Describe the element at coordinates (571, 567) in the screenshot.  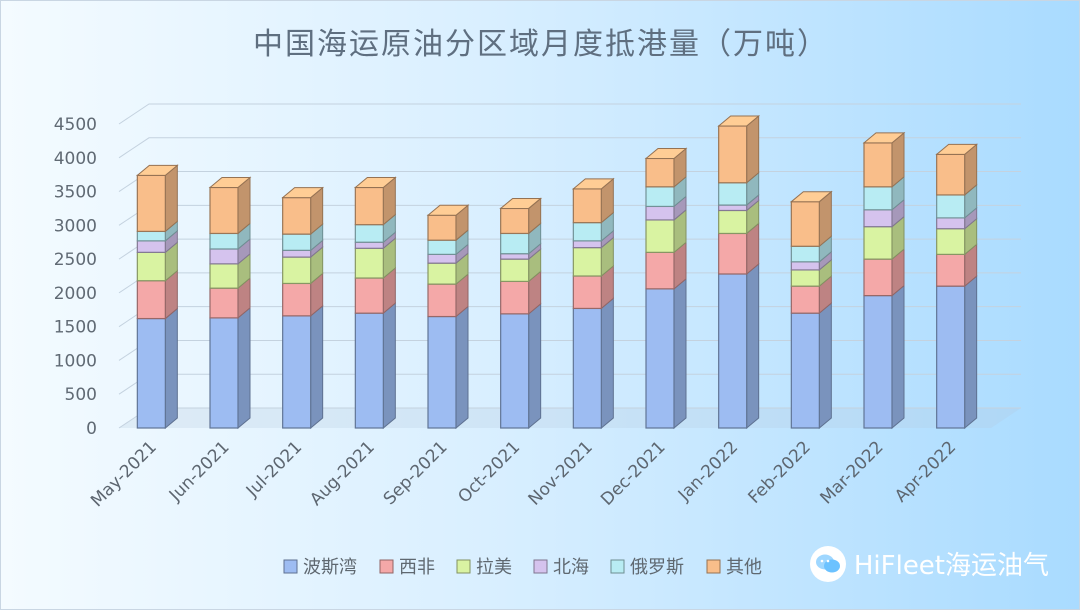
I see `legend-label: 北海` at that location.